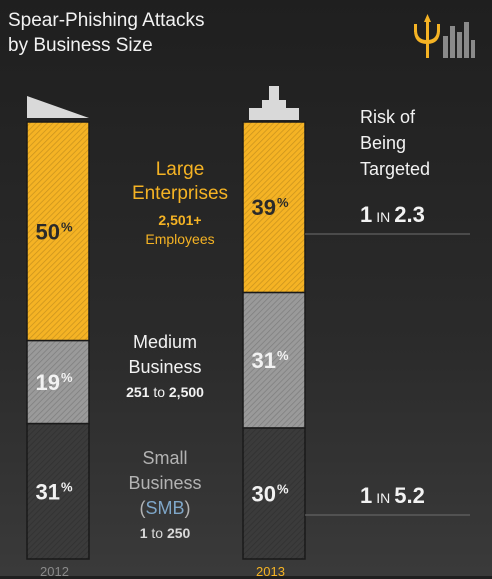 The height and width of the screenshot is (579, 492). What do you see at coordinates (187, 508) in the screenshot?
I see `small-abbr-close: )` at bounding box center [187, 508].